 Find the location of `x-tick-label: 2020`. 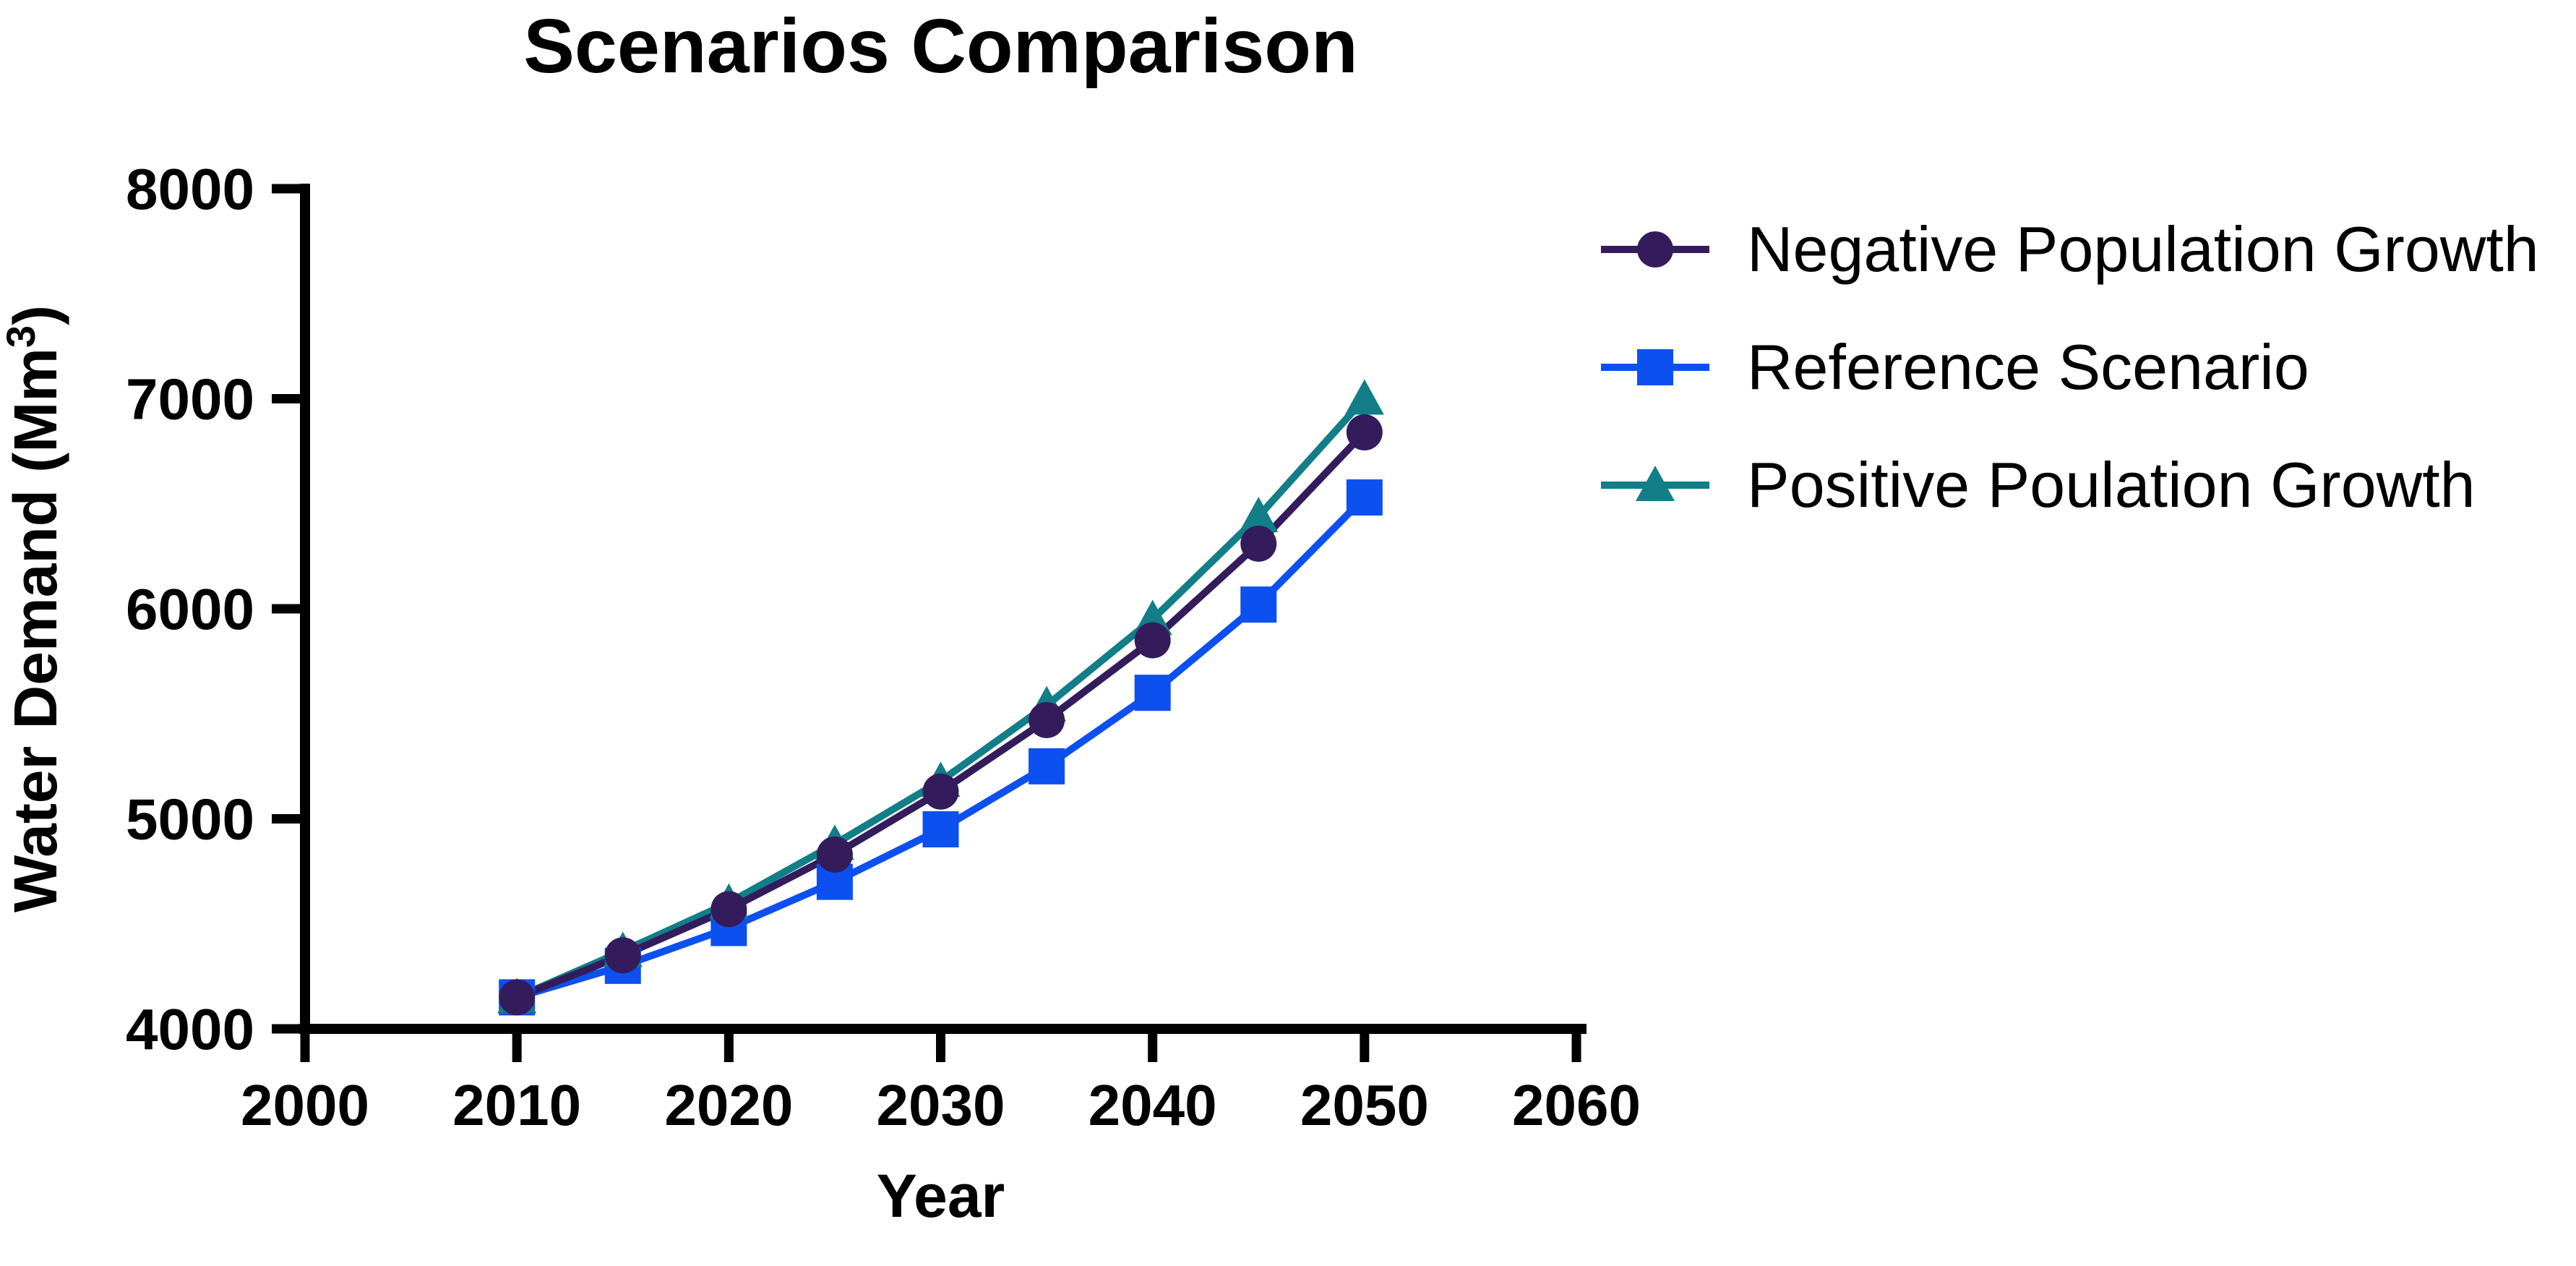

x-tick-label: 2020 is located at coordinates (729, 1105).